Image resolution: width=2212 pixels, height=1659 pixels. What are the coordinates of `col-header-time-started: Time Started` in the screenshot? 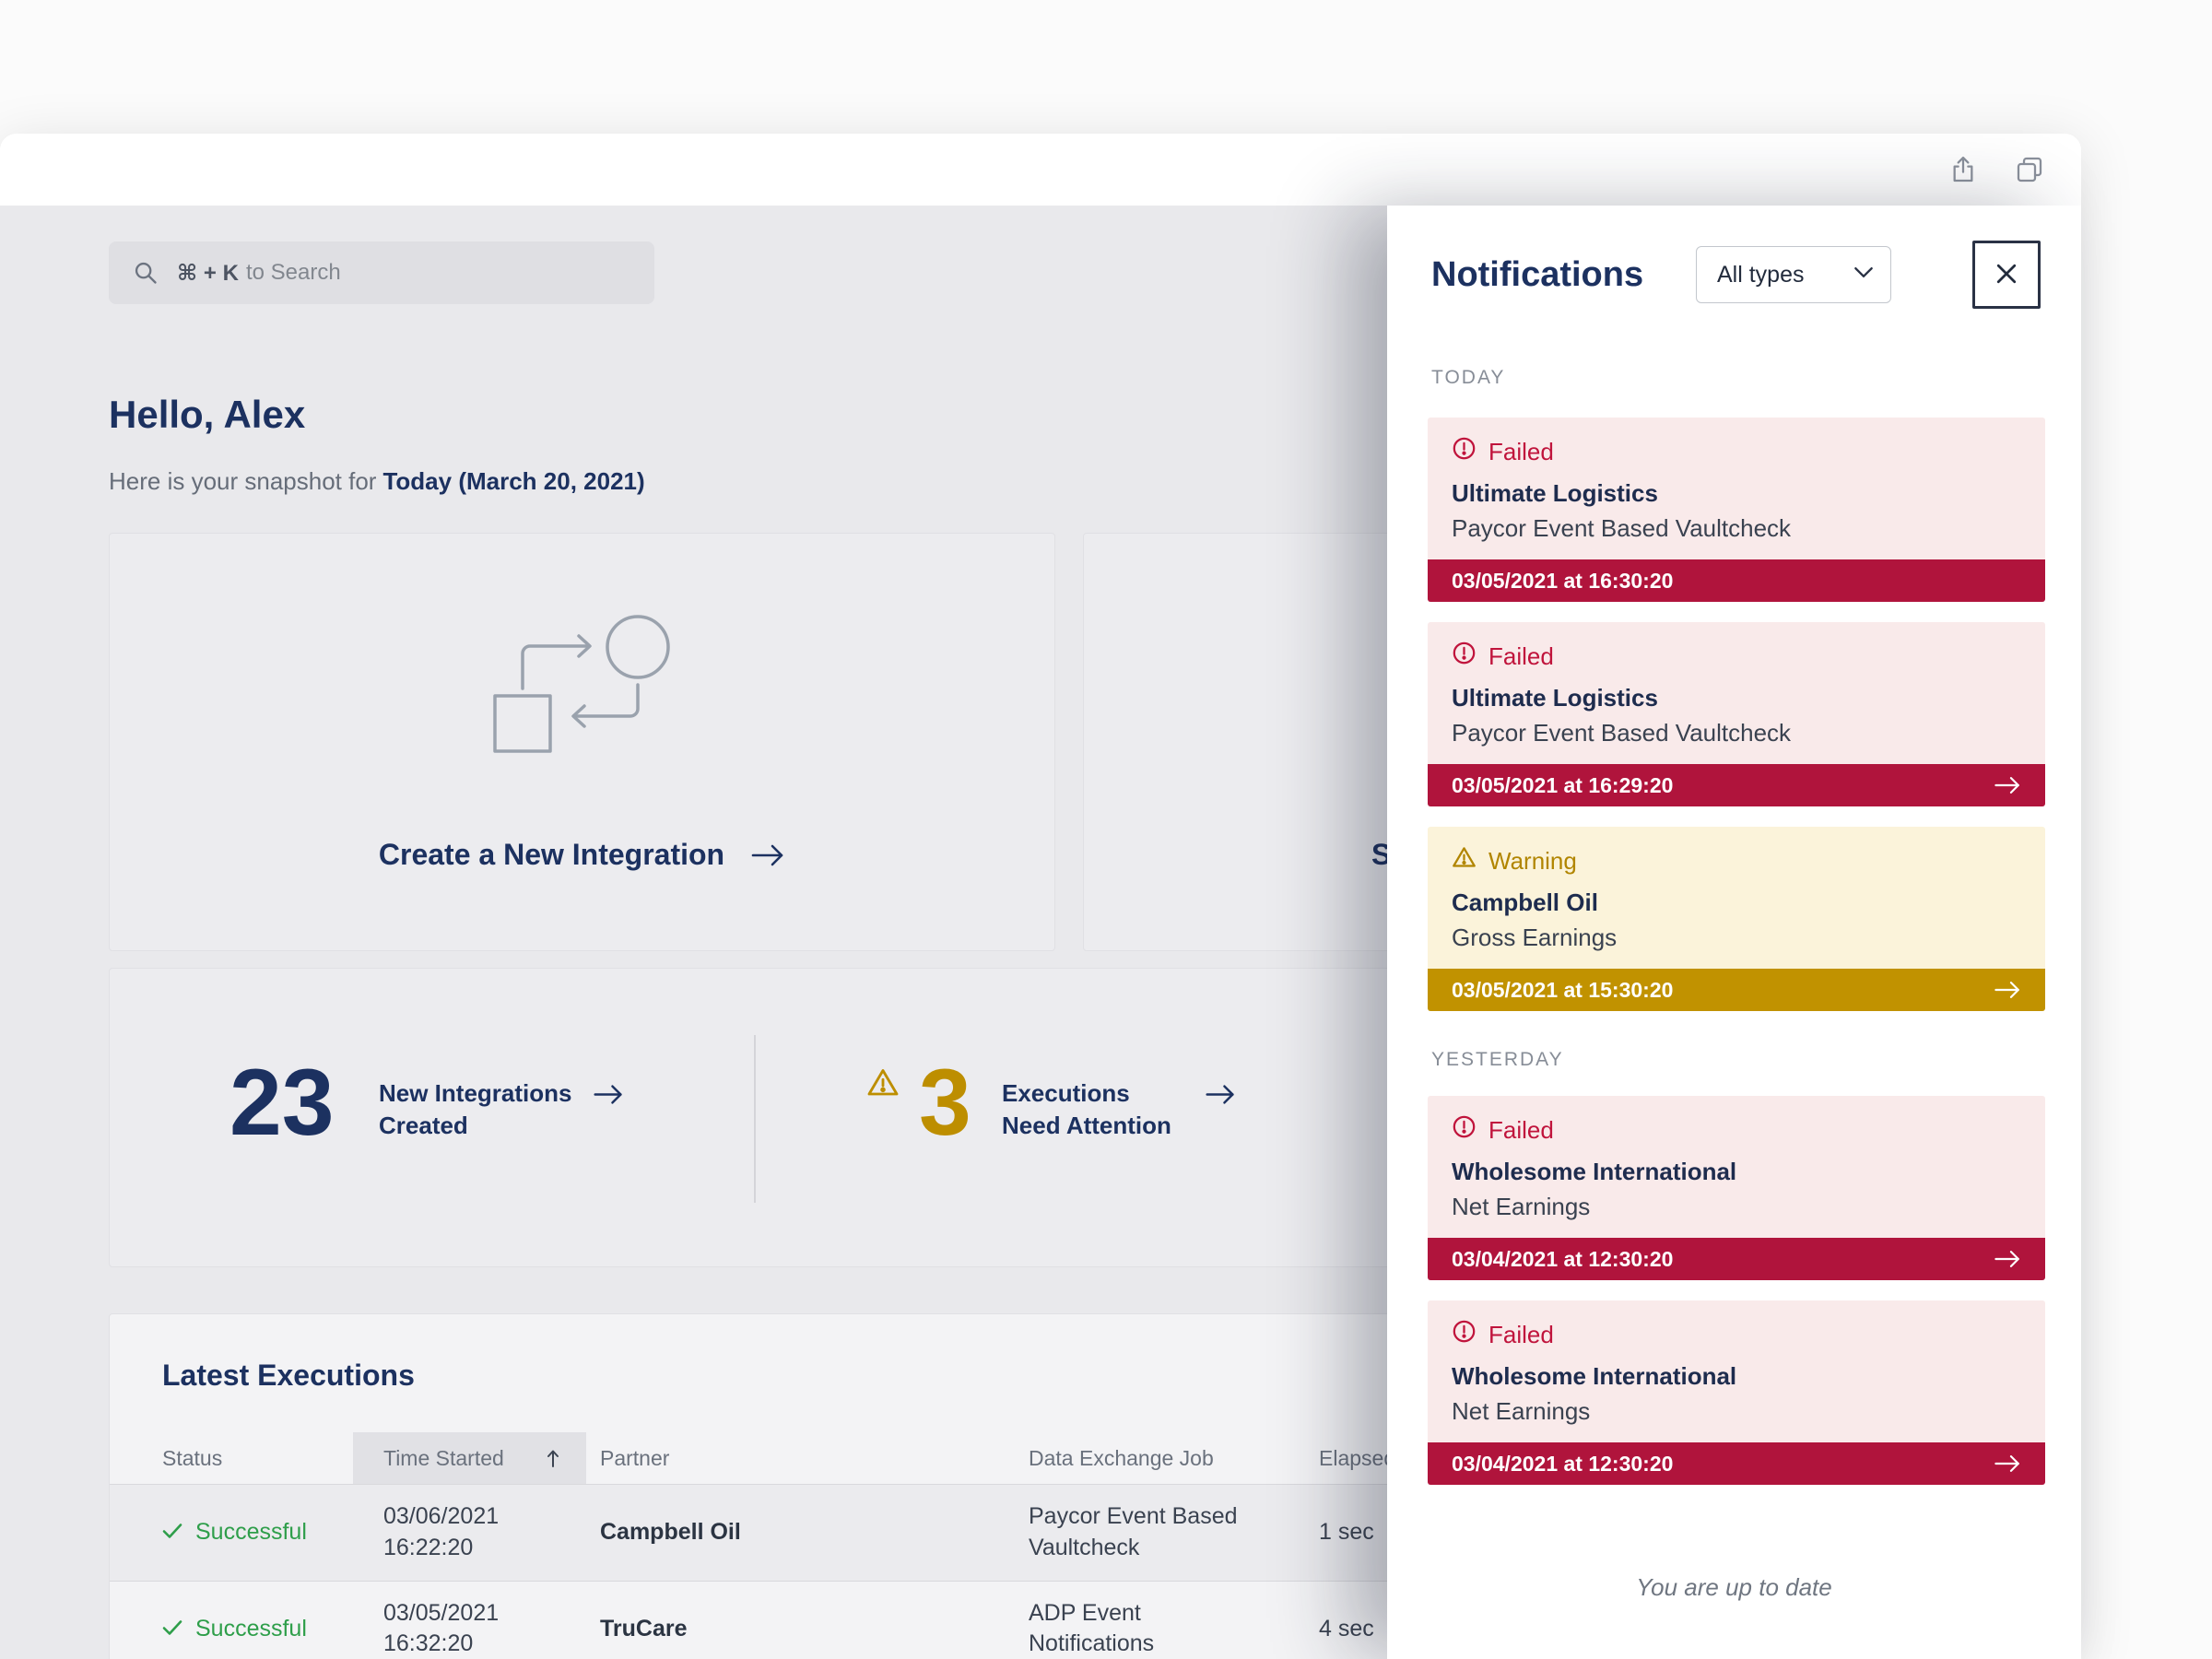 It's located at (469, 1458).